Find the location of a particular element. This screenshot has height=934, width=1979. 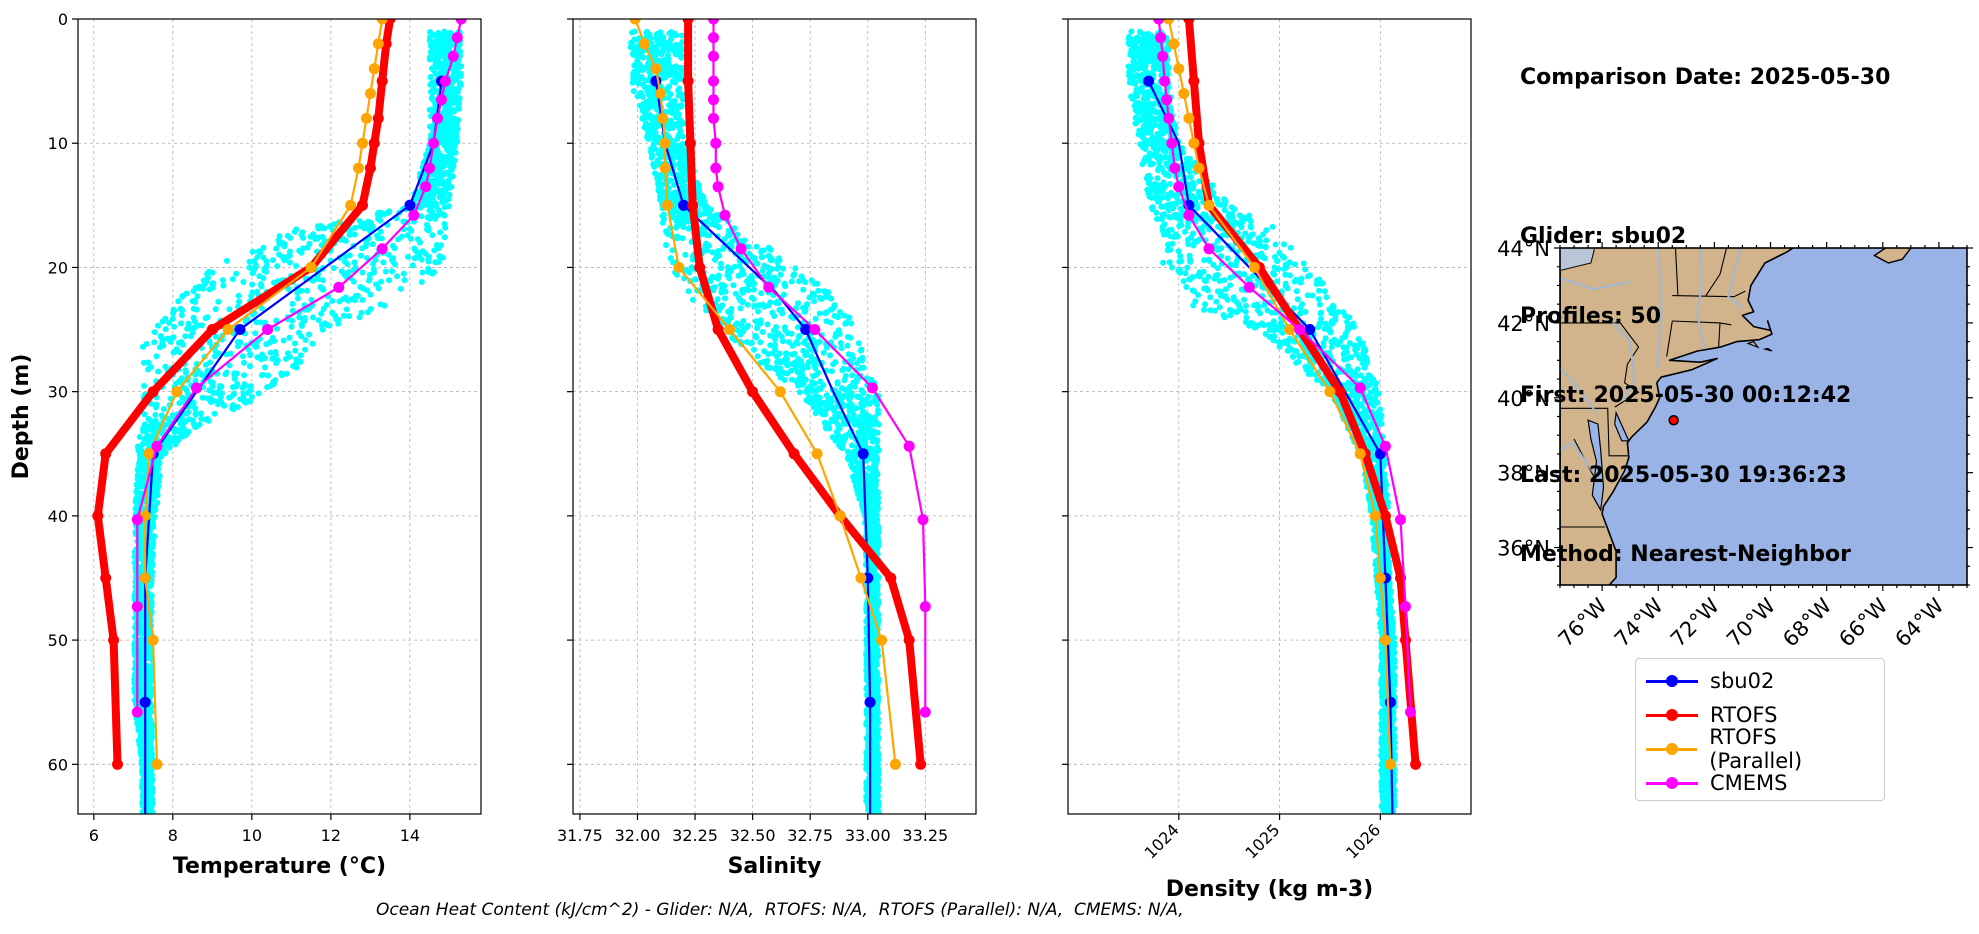

series-rtofs-parallel- is located at coordinates (263, 394).